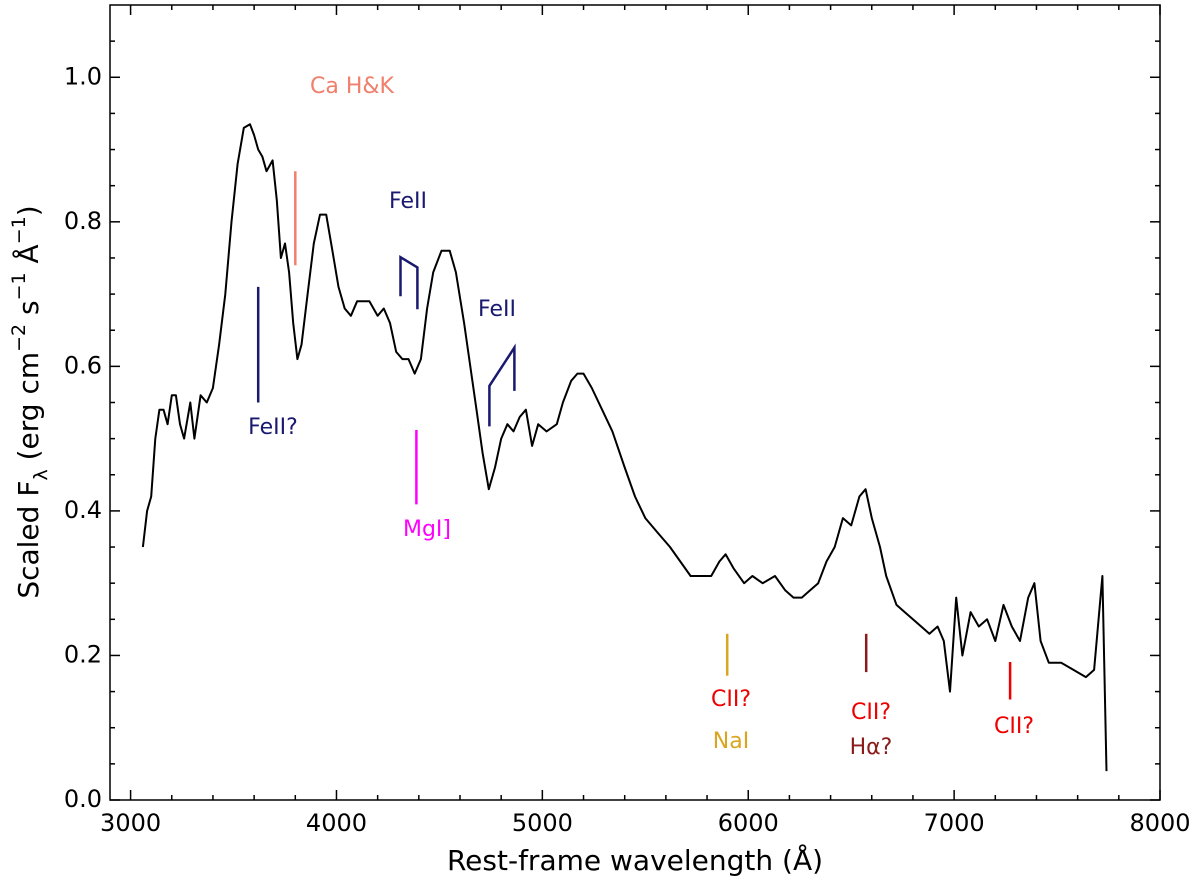 The height and width of the screenshot is (887, 1200). Describe the element at coordinates (542, 823) in the screenshot. I see `x-tick-label: 5000` at that location.